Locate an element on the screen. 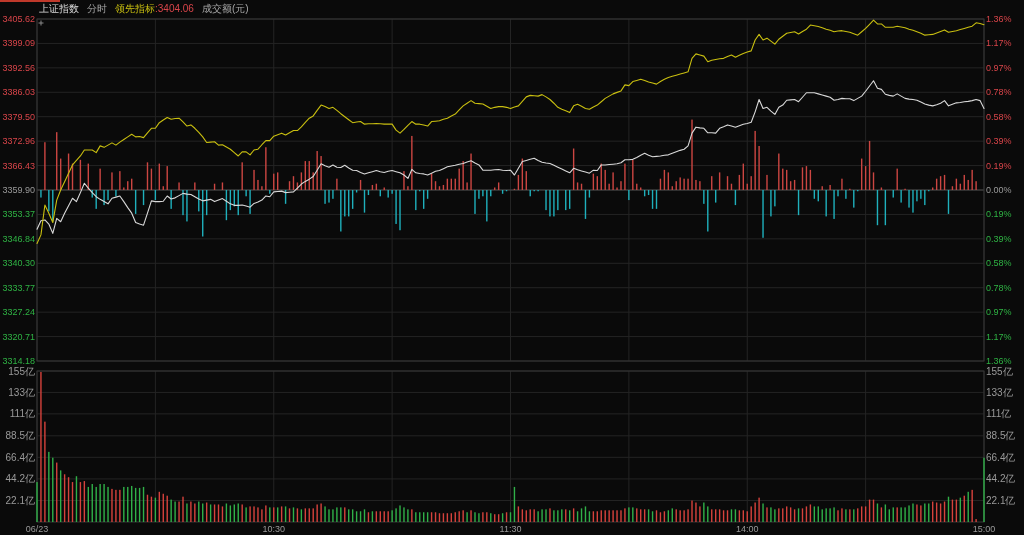  y2-tick-label: 111亿 is located at coordinates (999, 414).